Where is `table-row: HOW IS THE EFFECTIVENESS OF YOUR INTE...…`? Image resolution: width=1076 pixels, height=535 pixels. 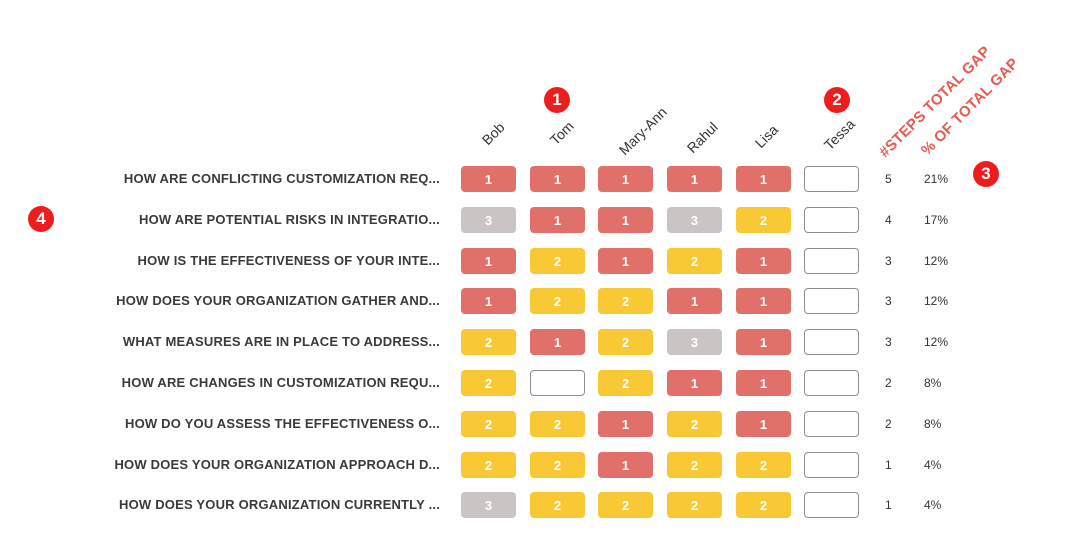 table-row: HOW IS THE EFFECTIVENESS OF YOUR INTE...… is located at coordinates (538, 261).